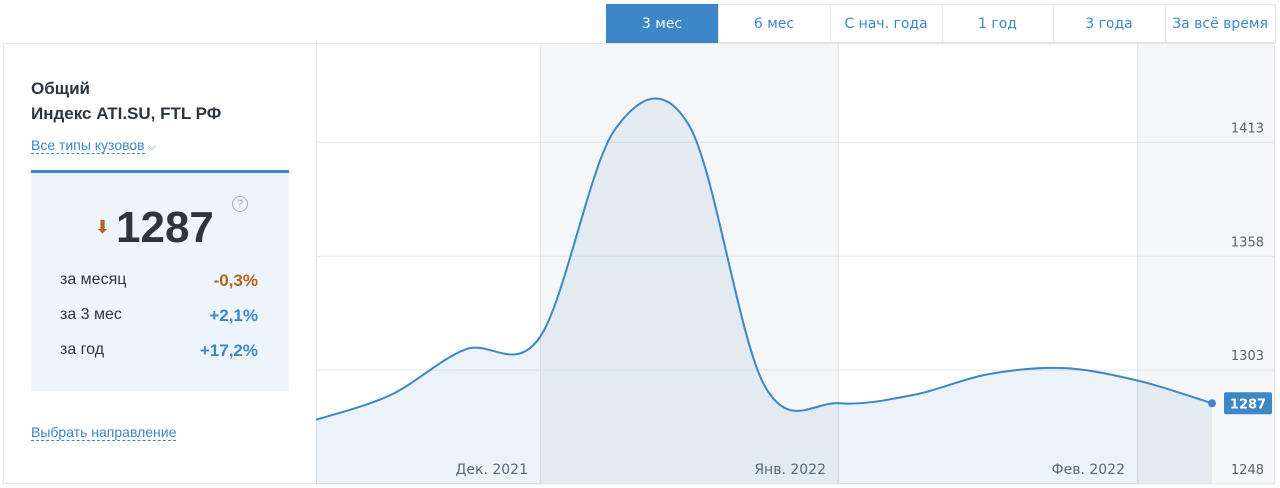 This screenshot has width=1280, height=488. I want to click on value-label: 1287, so click(1248, 404).